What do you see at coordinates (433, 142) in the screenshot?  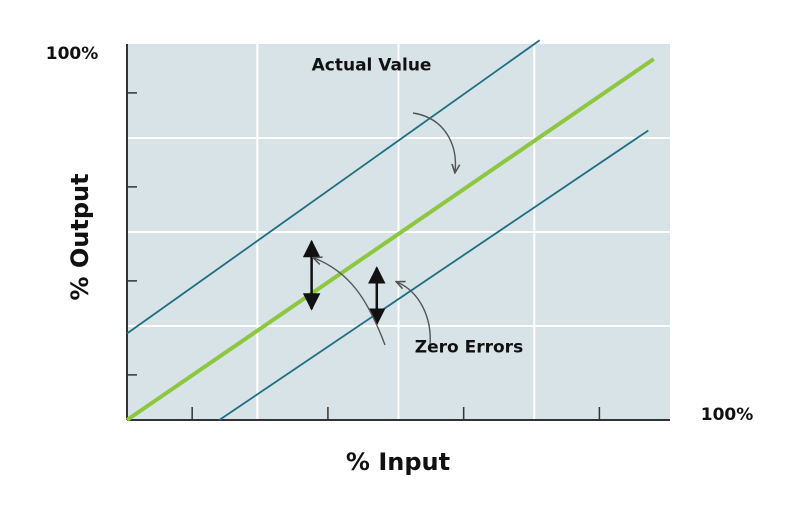 I see `actual-value-pointer` at bounding box center [433, 142].